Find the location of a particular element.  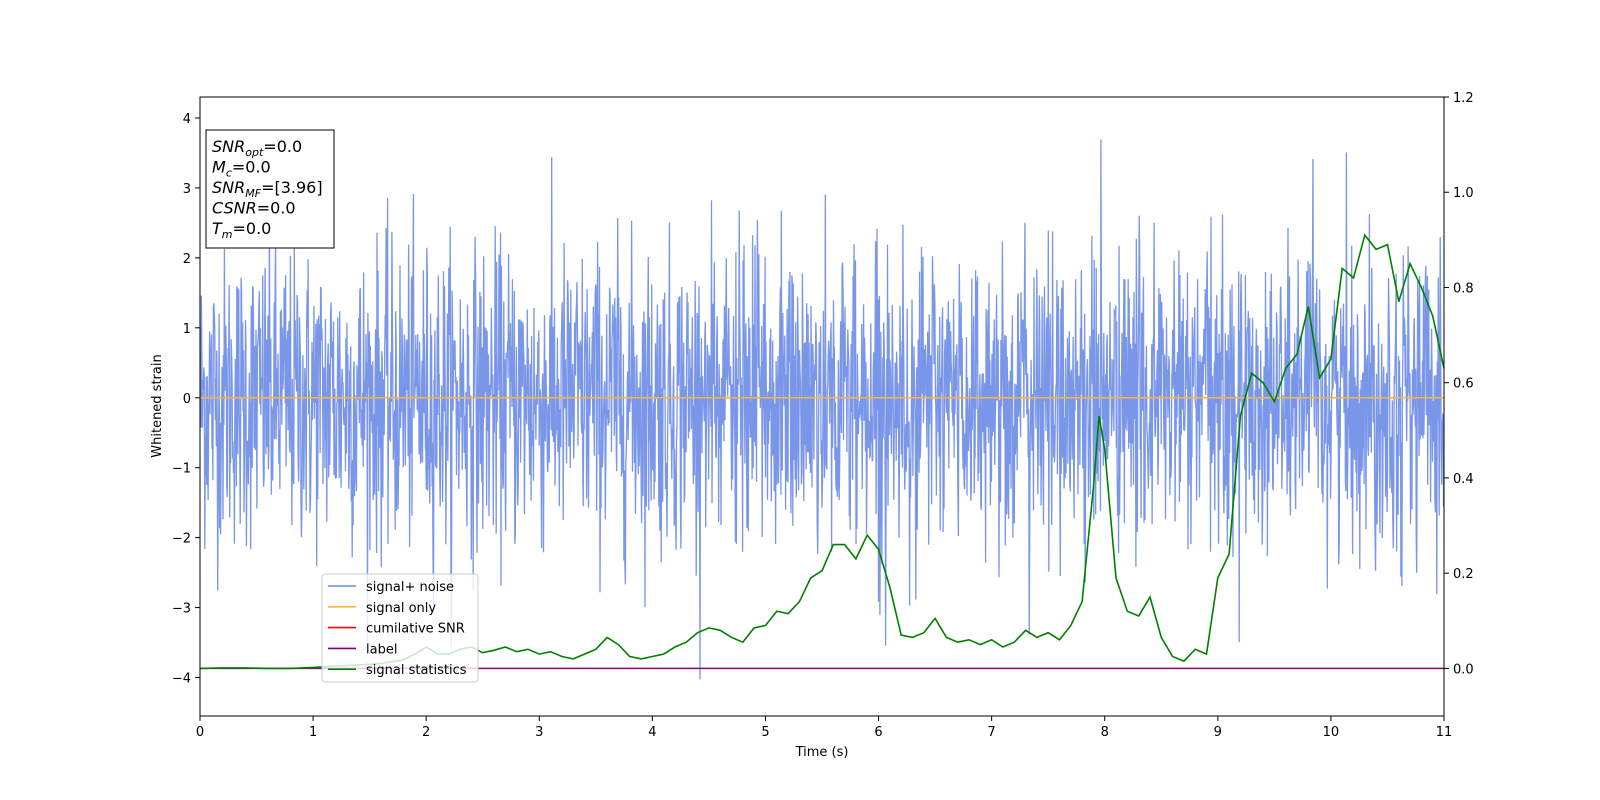

x-tick-label: 7 is located at coordinates (991, 732).